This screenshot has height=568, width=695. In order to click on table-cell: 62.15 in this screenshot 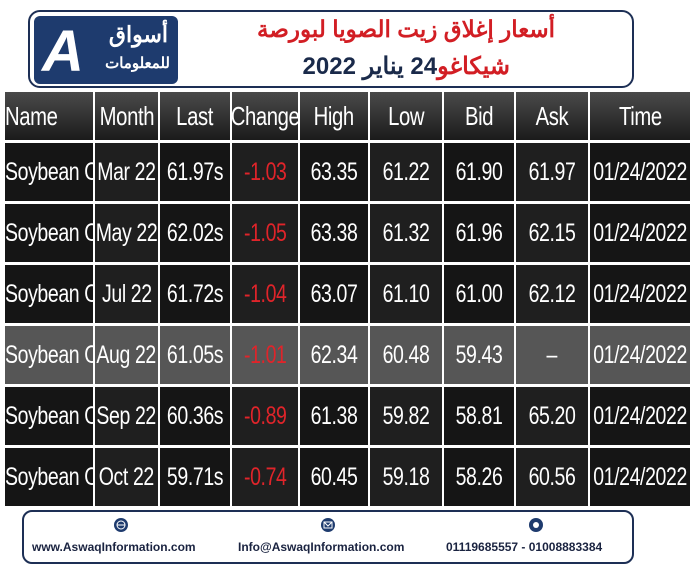, I will do `click(552, 233)`.